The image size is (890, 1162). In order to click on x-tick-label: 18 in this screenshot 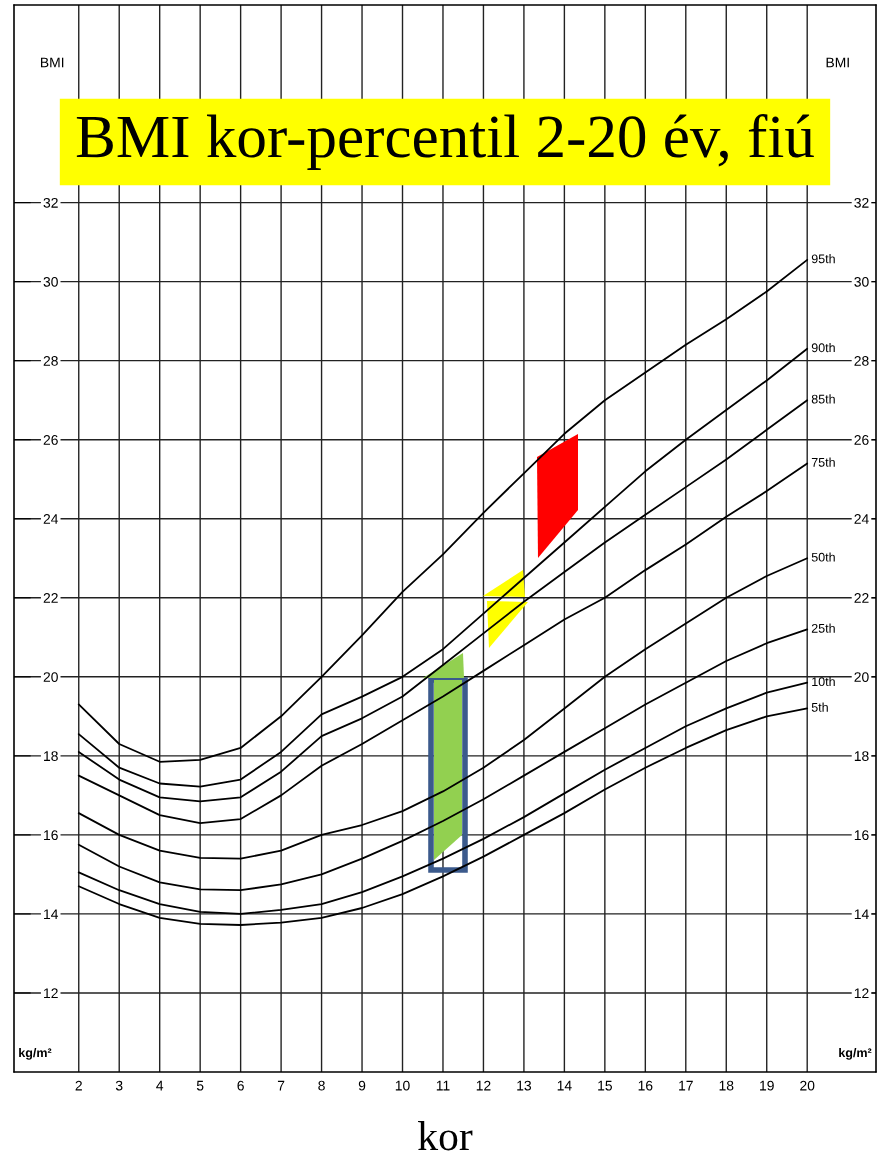, I will do `click(726, 1085)`.